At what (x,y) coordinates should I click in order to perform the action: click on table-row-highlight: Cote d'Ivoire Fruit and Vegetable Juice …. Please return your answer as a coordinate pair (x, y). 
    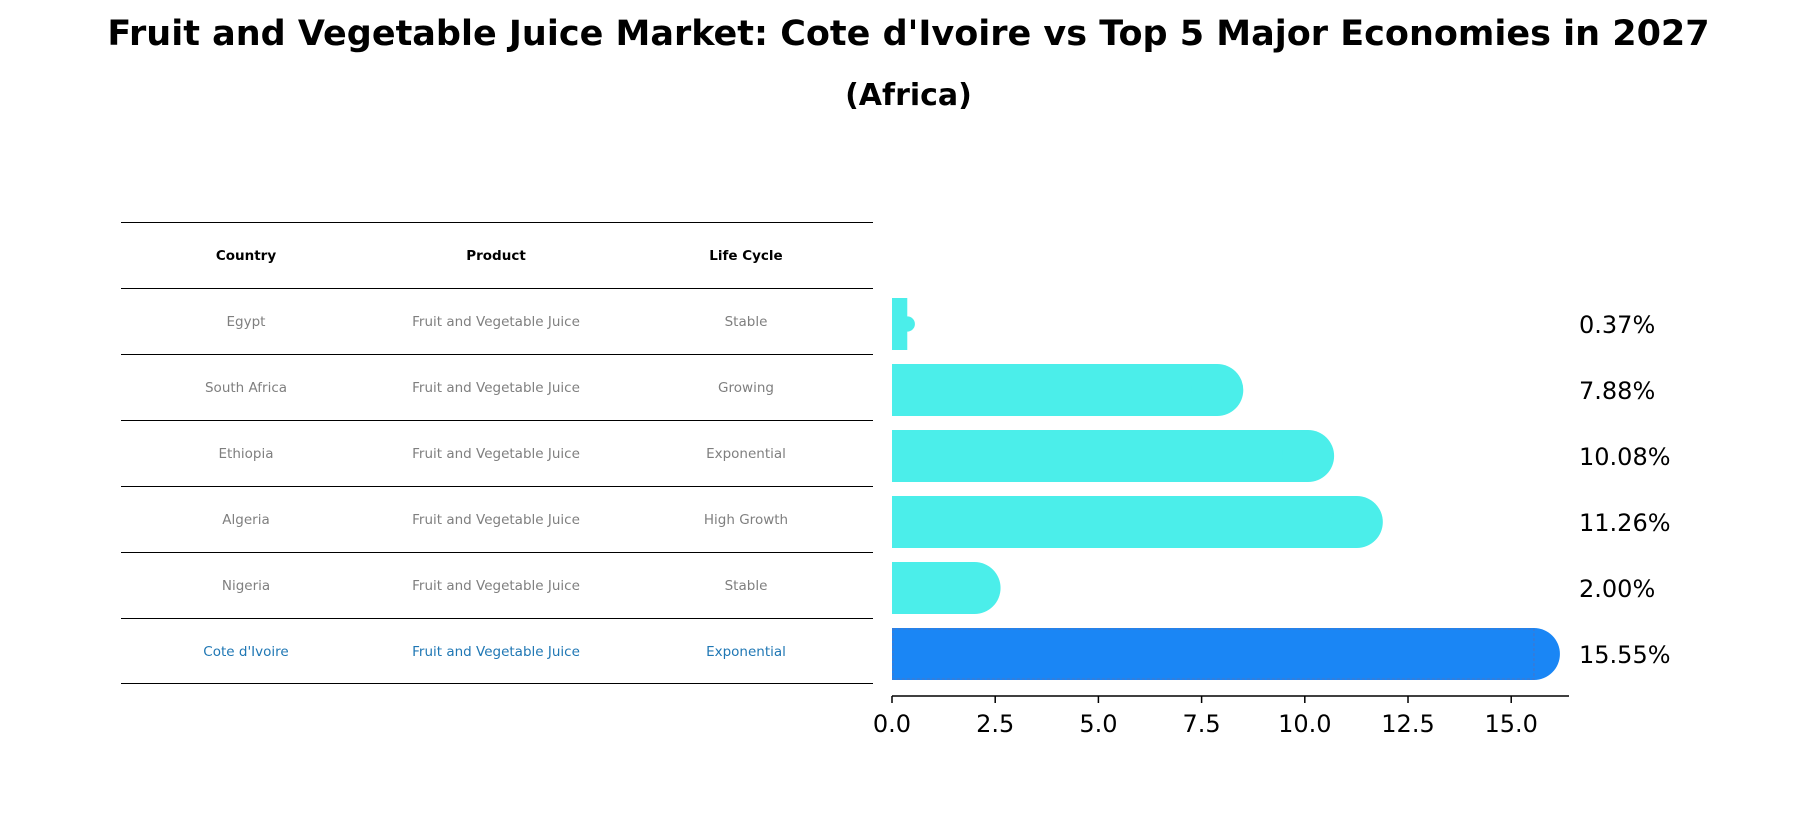
    Looking at the image, I should click on (497, 651).